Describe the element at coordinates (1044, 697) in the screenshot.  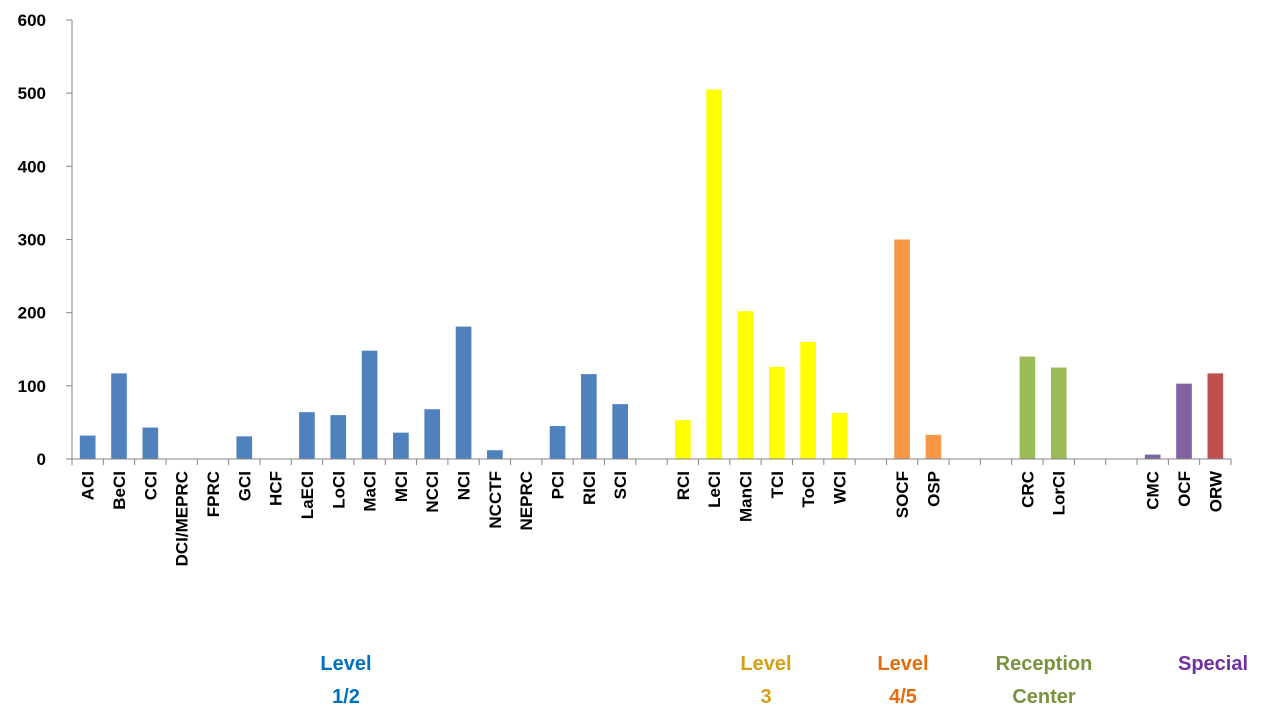
I see `group-label-line2: Center` at that location.